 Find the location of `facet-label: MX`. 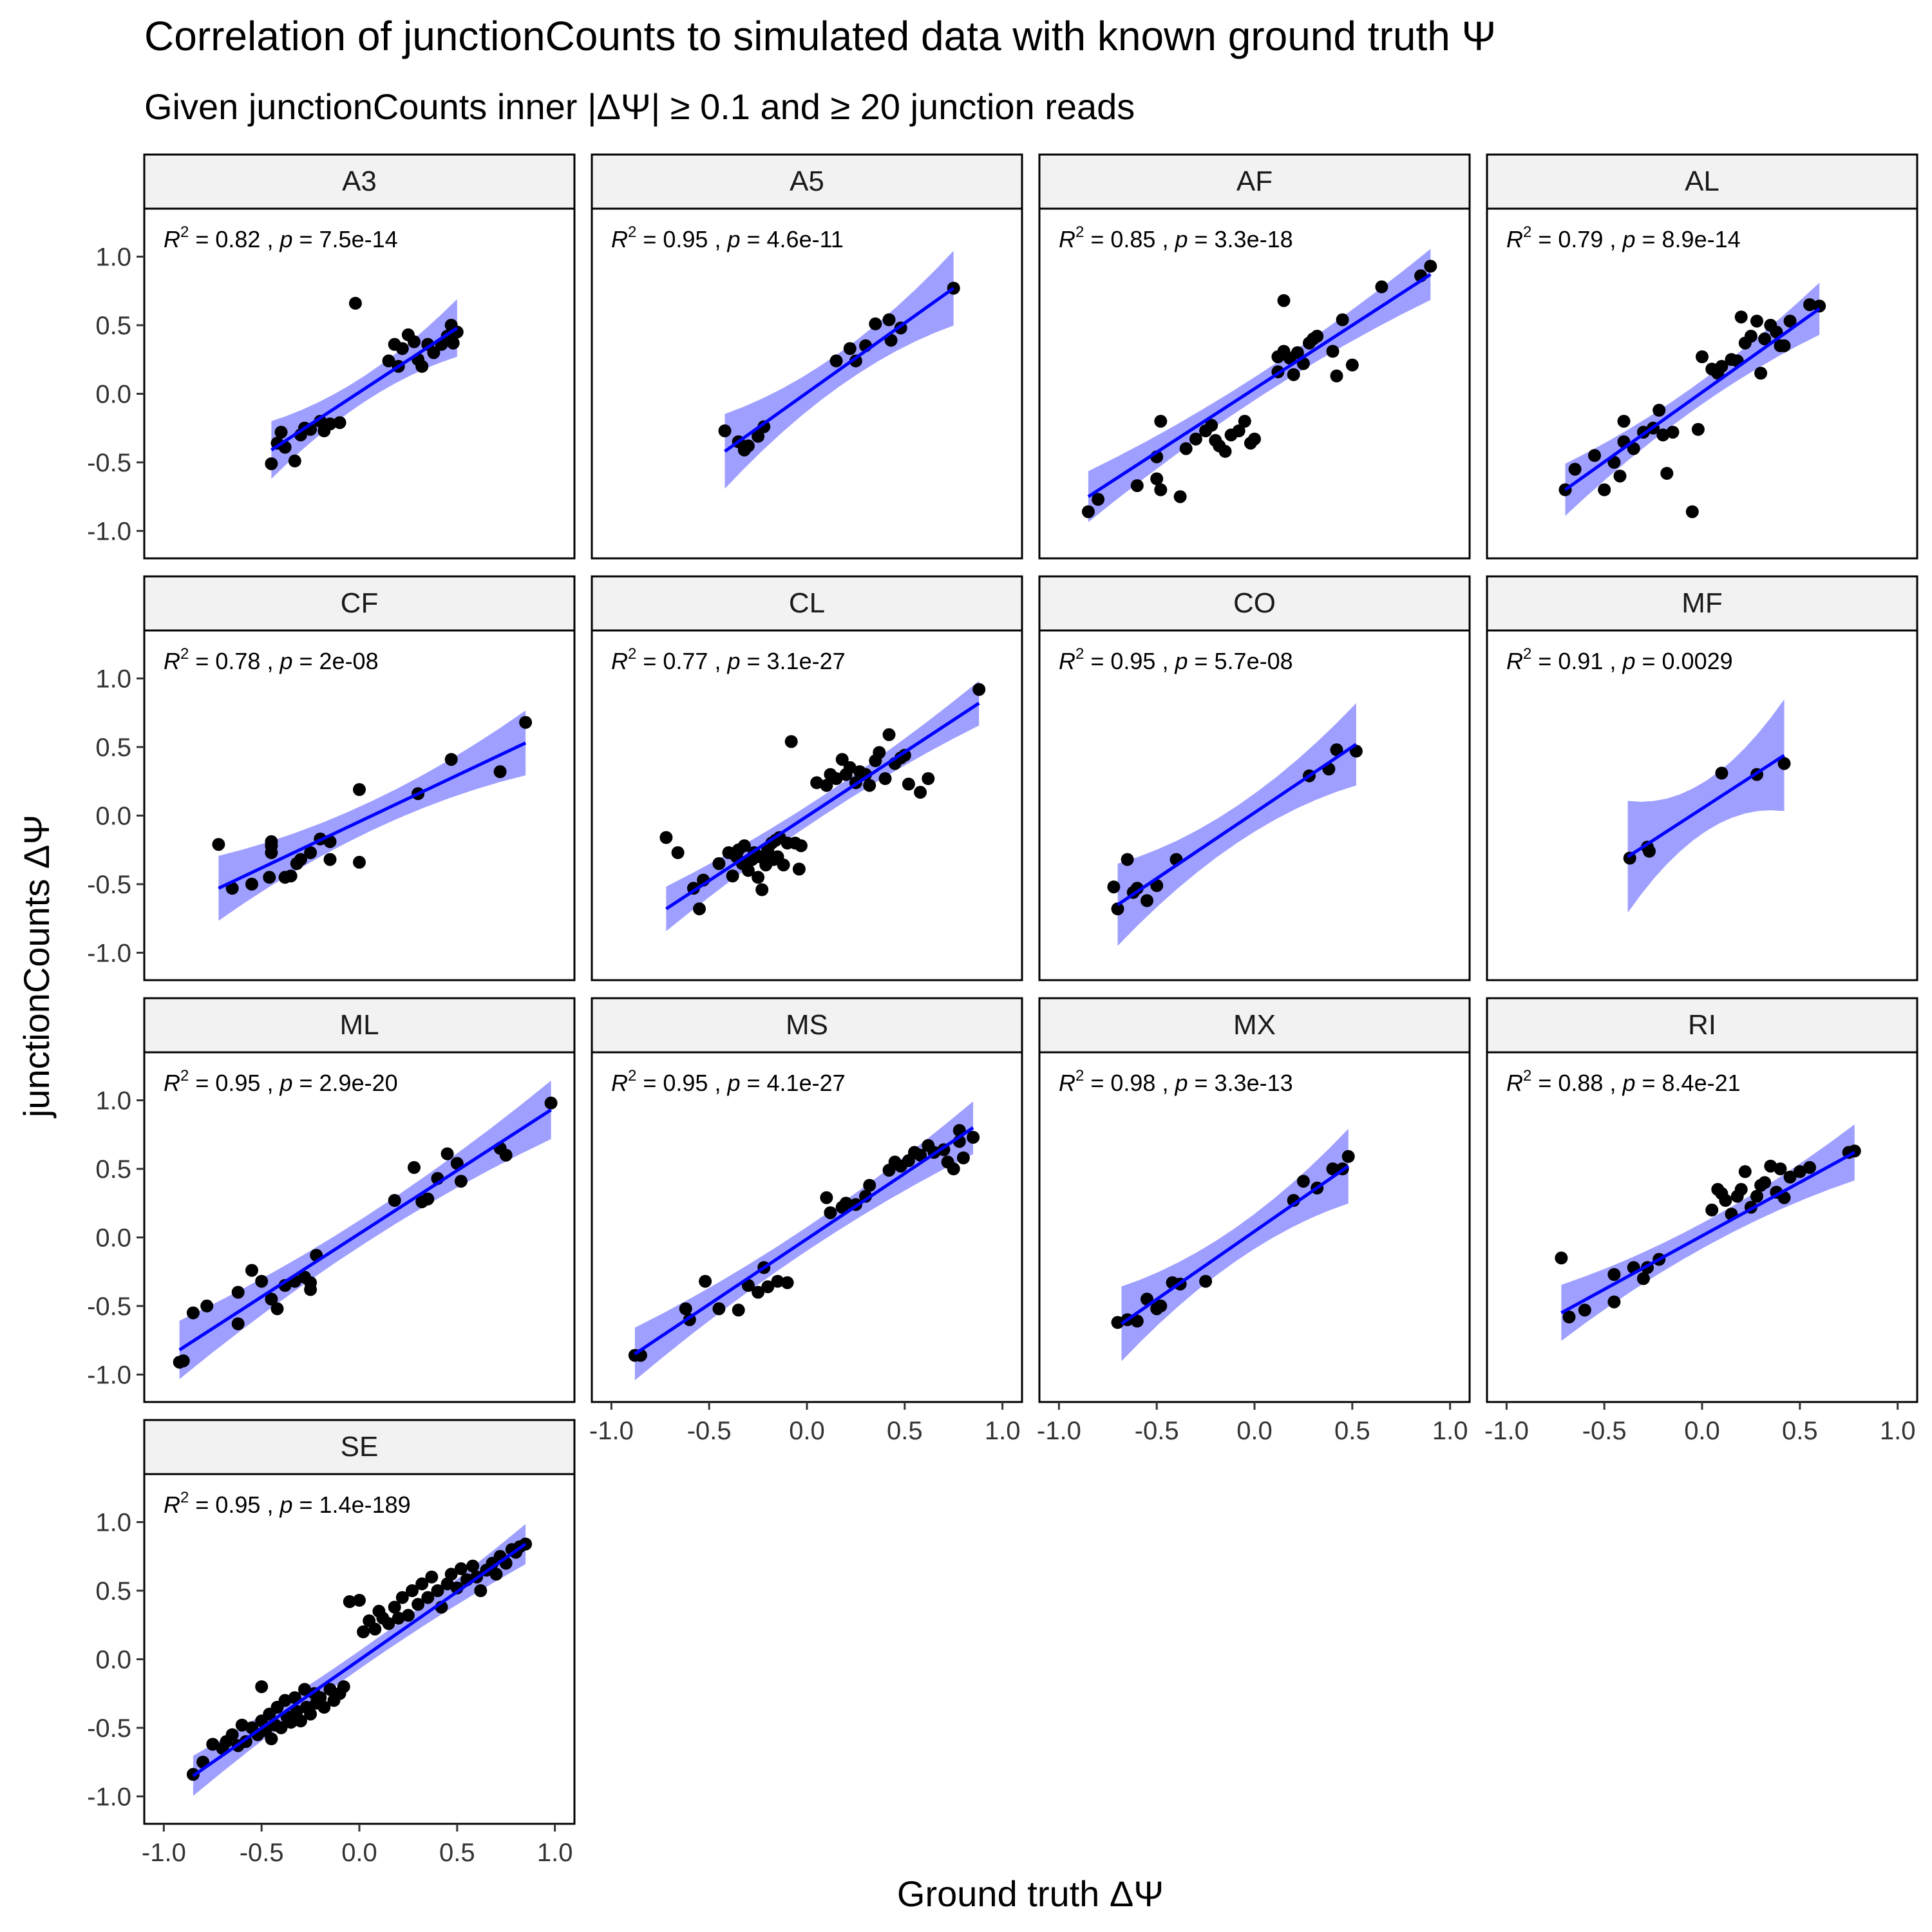

facet-label: MX is located at coordinates (1254, 1025).